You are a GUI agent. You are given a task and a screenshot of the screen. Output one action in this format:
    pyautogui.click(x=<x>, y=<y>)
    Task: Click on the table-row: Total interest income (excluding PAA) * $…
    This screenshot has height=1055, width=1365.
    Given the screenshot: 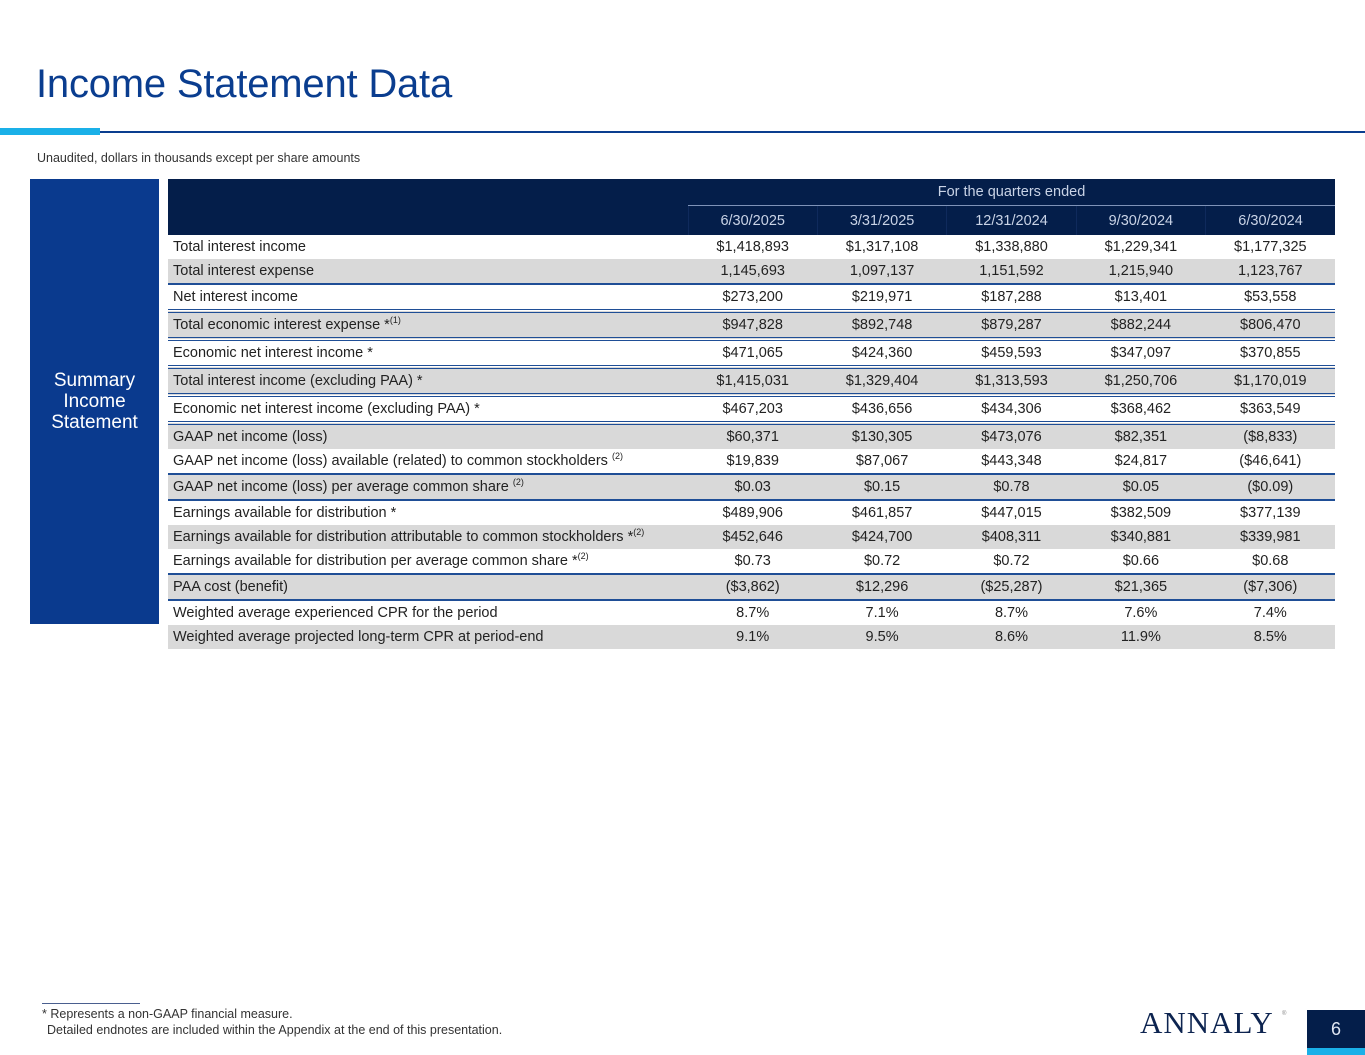 What is the action you would take?
    pyautogui.click(x=752, y=380)
    